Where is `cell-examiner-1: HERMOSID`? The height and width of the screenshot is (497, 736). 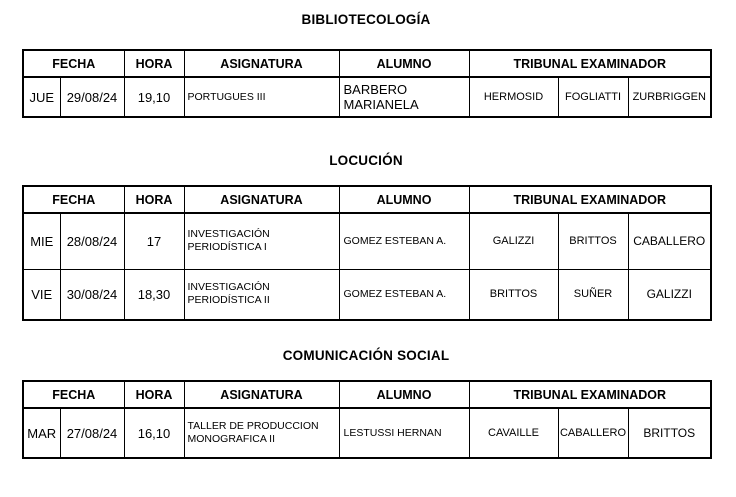
cell-examiner-1: HERMOSID is located at coordinates (513, 97).